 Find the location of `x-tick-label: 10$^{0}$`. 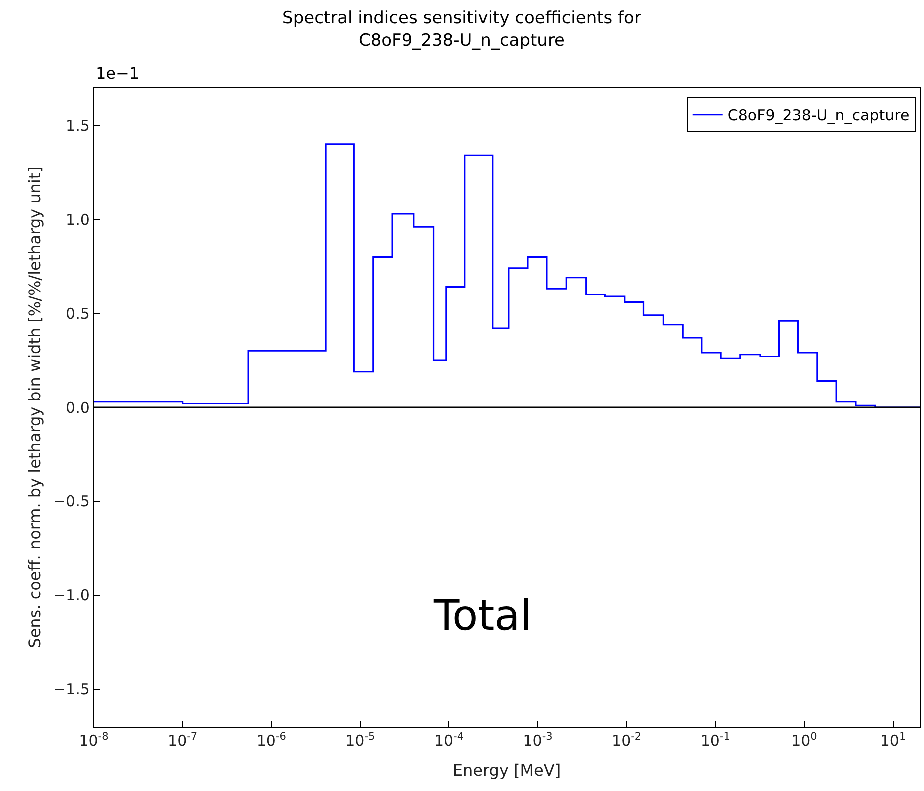

x-tick-label: 10$^{0}$ is located at coordinates (805, 740).